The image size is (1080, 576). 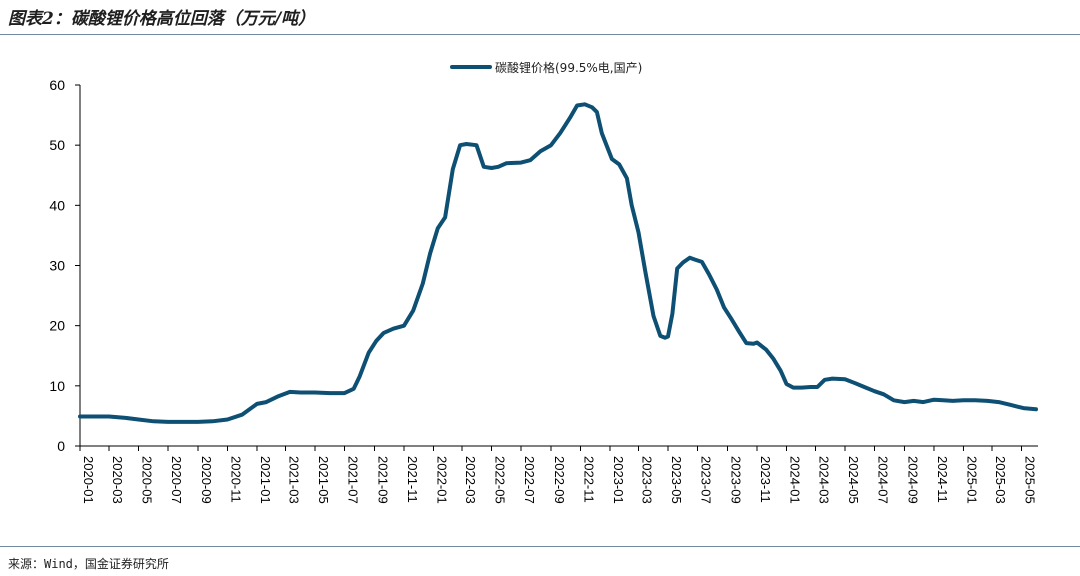 I want to click on x-tick-label: 2020-05, so click(x=147, y=480).